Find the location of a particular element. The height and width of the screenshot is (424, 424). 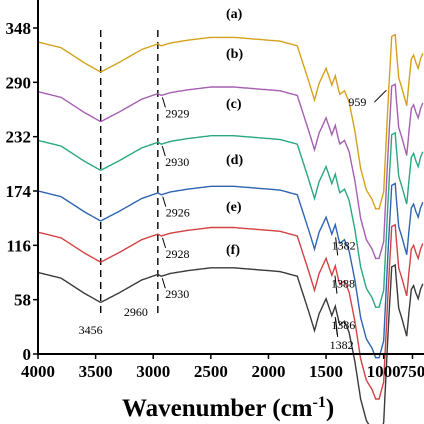

series-label-e: (e) is located at coordinates (234, 207).